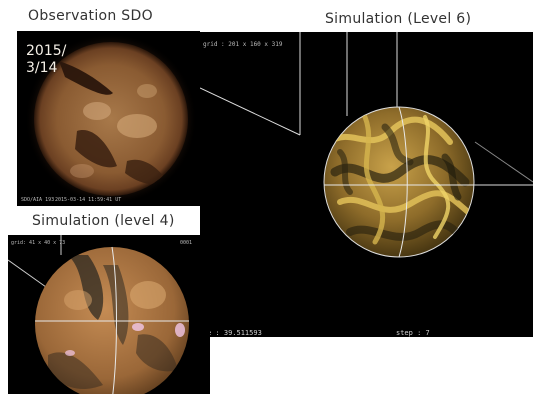  I want to click on sdo-date-line2: 3/14, so click(42, 68).